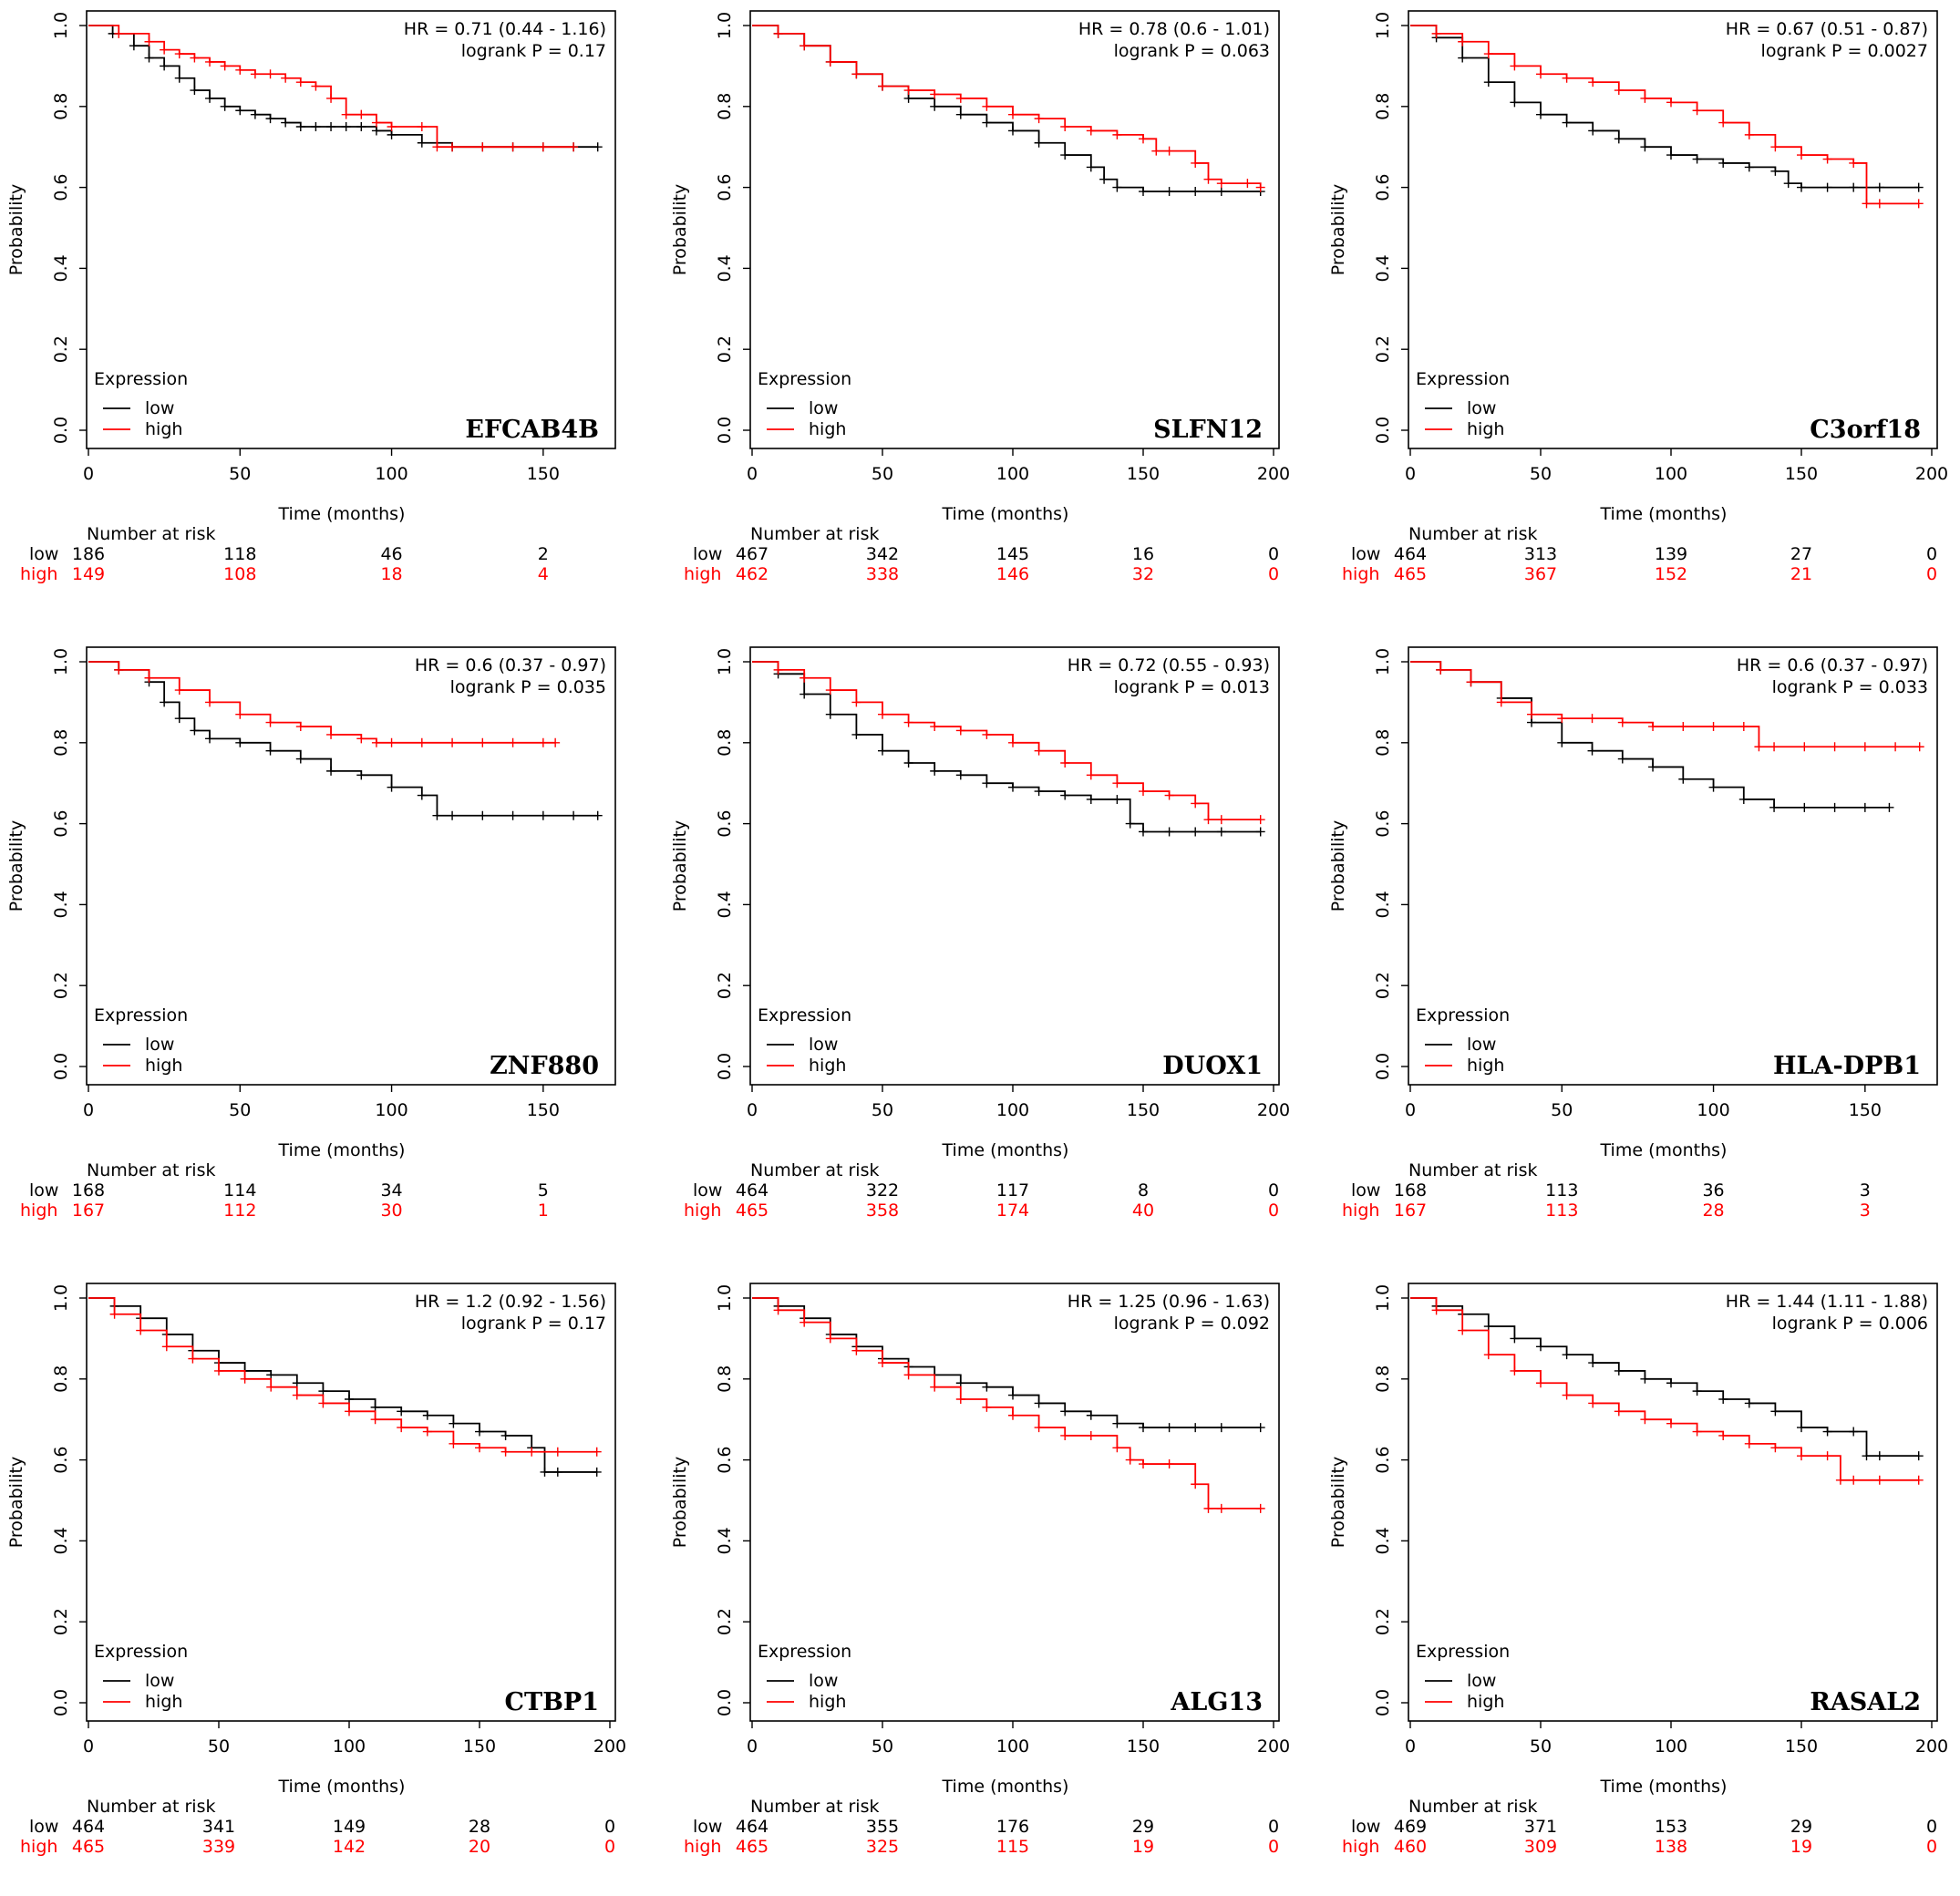  I want to click on risk-row-label-high: high, so click(1360, 1847).